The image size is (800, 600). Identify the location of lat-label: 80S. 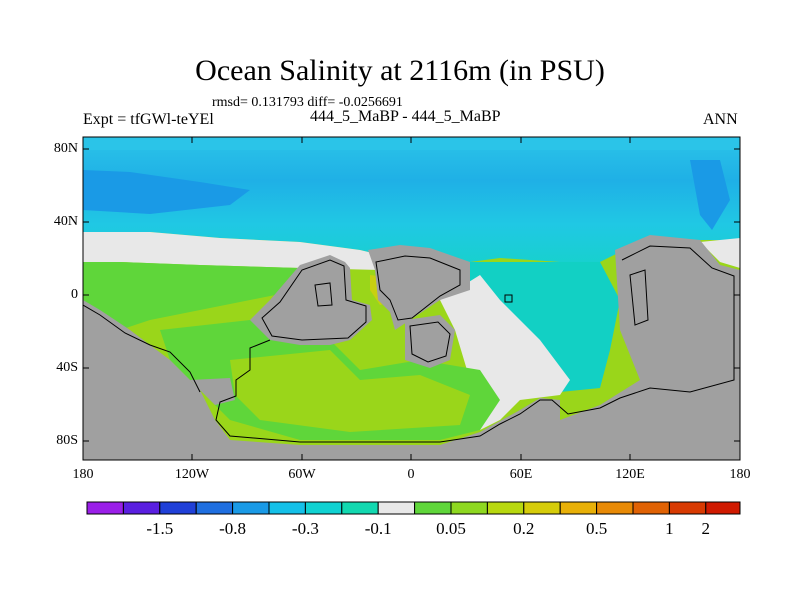
(67, 440).